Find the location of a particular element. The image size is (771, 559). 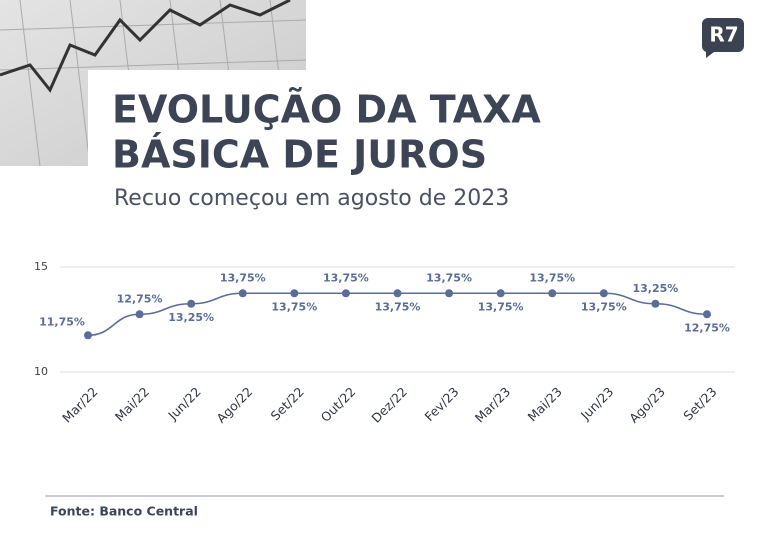

x-tick-label: Dez/22 is located at coordinates (389, 405).